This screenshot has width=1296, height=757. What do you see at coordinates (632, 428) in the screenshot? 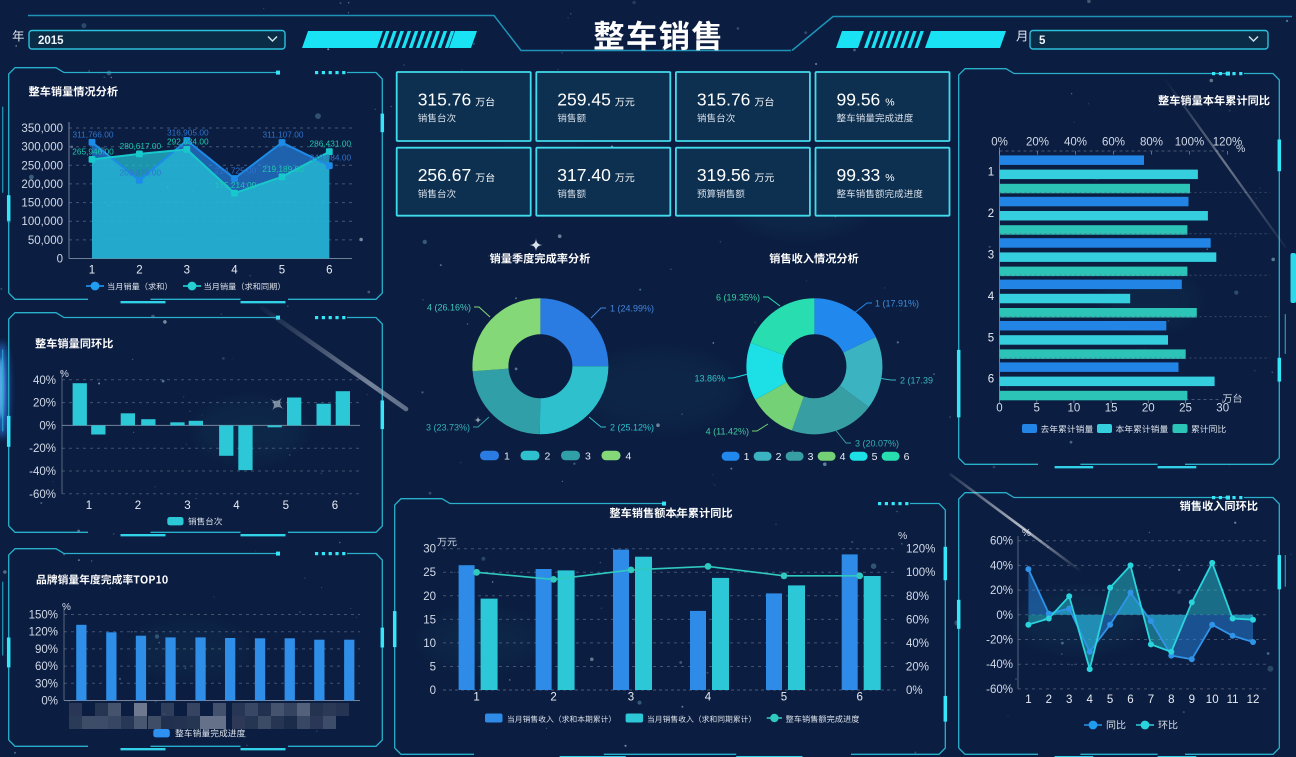
I see `svg-text: 2 (25.12%)` at bounding box center [632, 428].